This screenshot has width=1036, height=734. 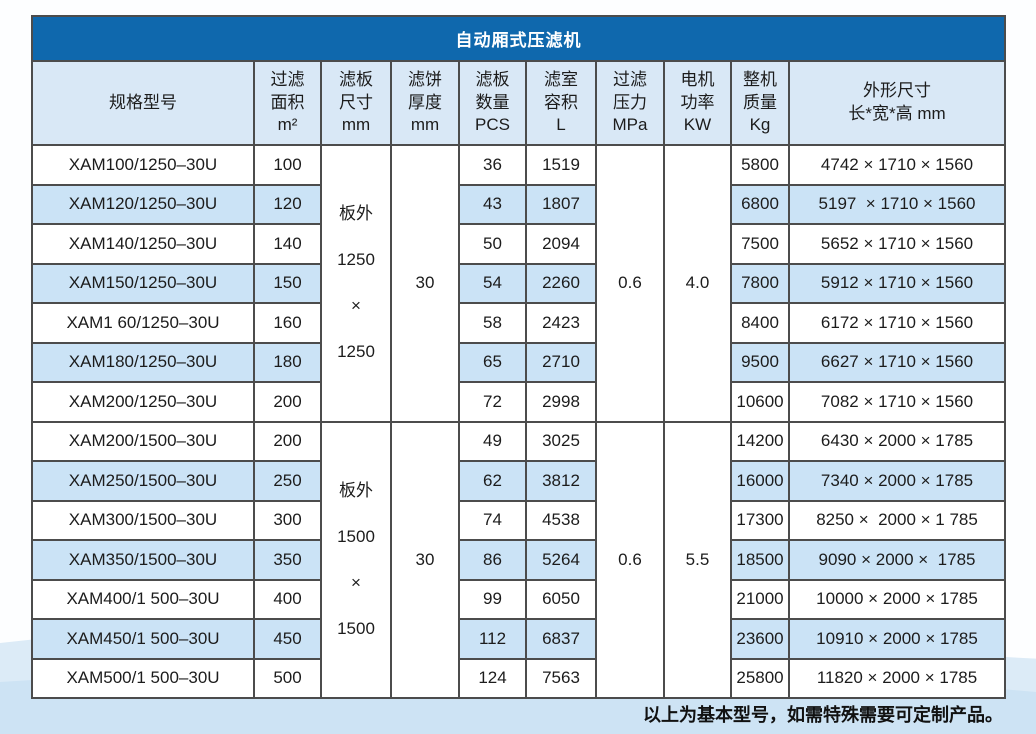 What do you see at coordinates (287, 244) in the screenshot?
I see `cell-area: 140` at bounding box center [287, 244].